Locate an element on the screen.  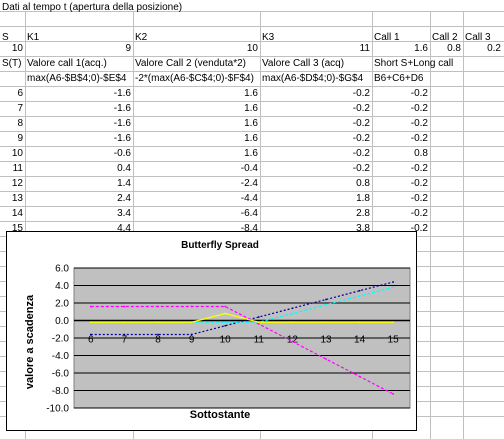
y-tick-label: 2.0 is located at coordinates (62, 304).